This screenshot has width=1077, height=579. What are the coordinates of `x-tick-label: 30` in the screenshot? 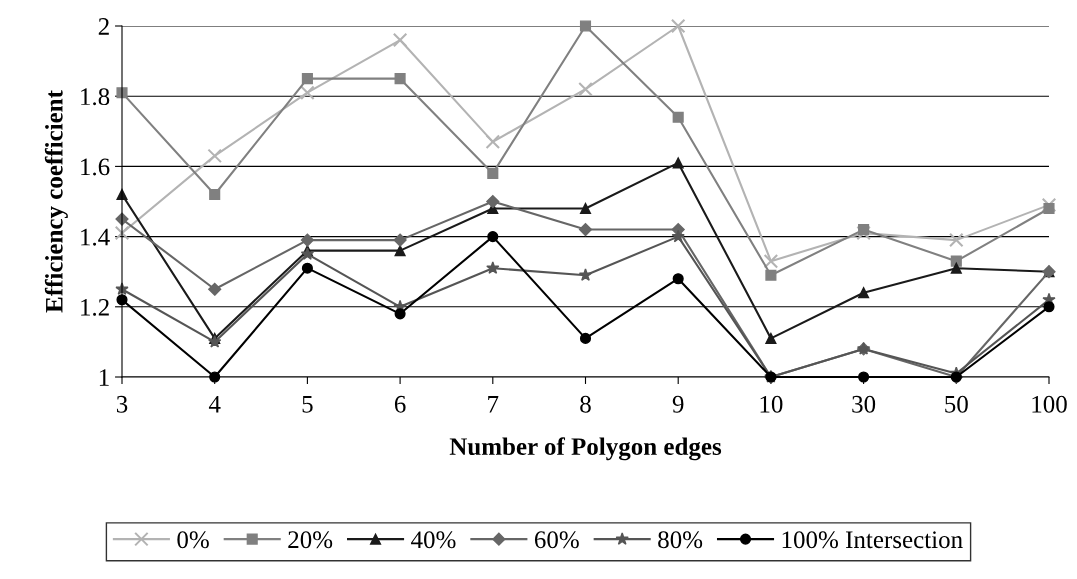 It's located at (864, 404).